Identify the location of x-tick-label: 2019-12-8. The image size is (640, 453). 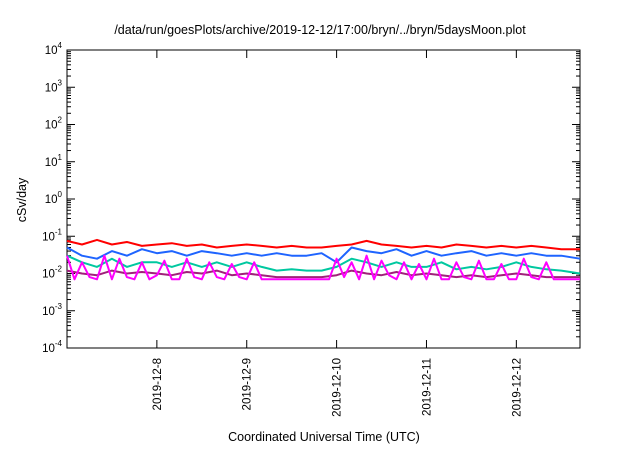
(158, 384).